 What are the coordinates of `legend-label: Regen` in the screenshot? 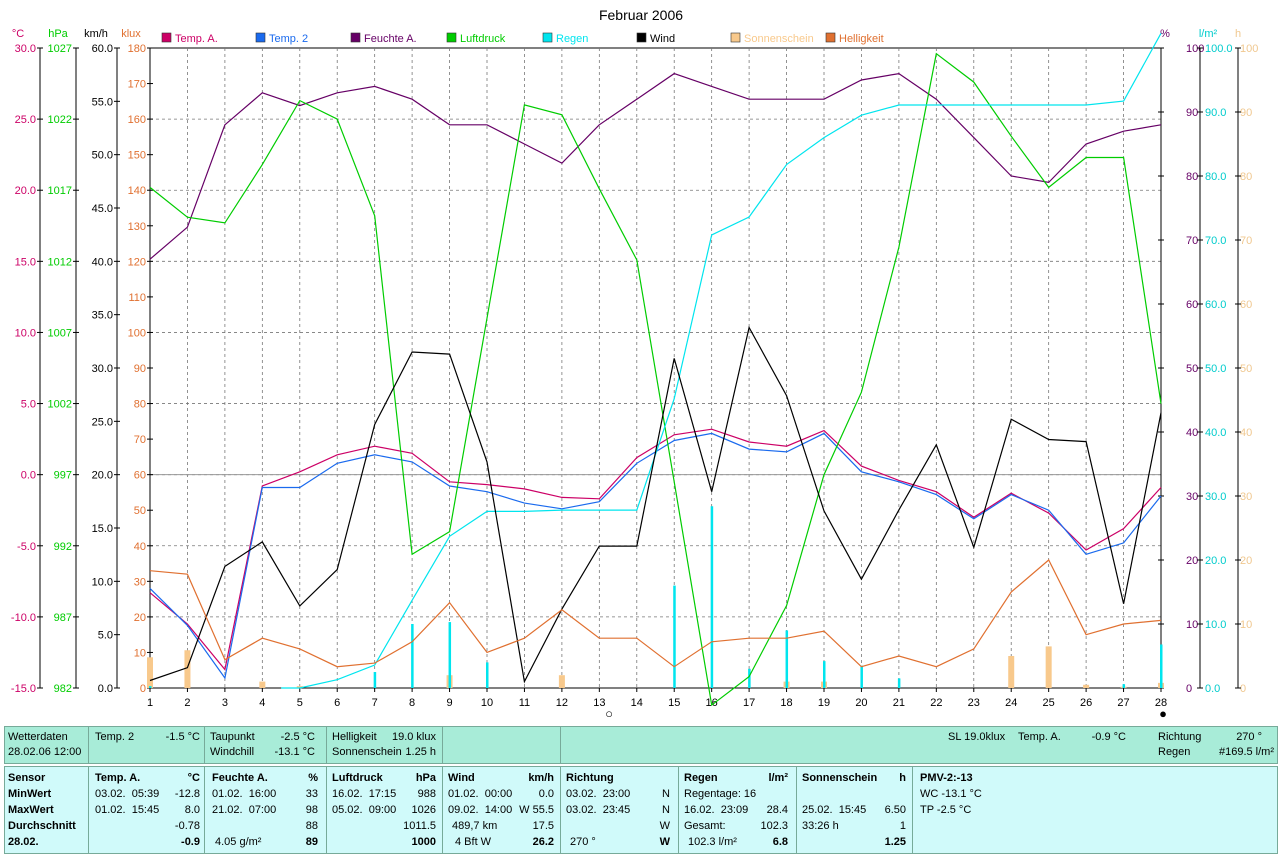 It's located at (572, 39).